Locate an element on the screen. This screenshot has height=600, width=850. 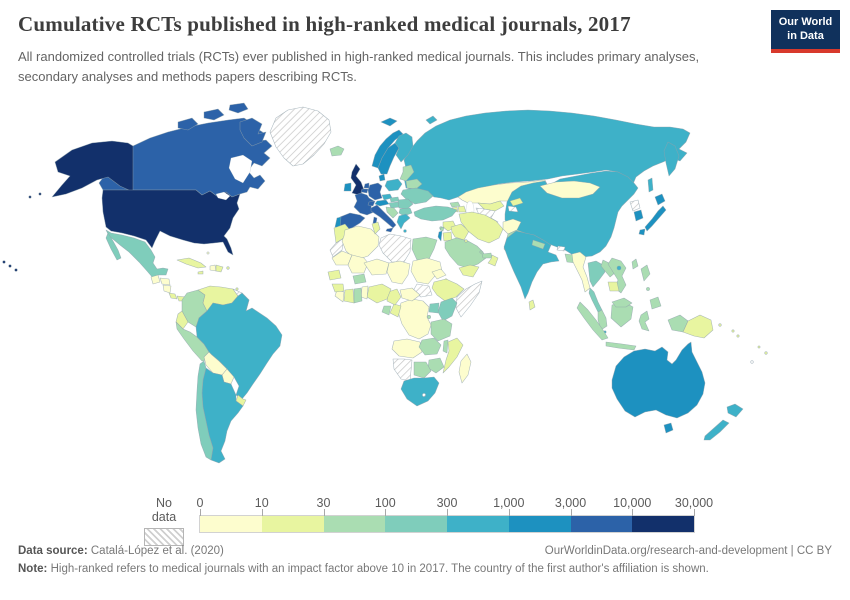
country-usa-mainland is located at coordinates (171, 222).